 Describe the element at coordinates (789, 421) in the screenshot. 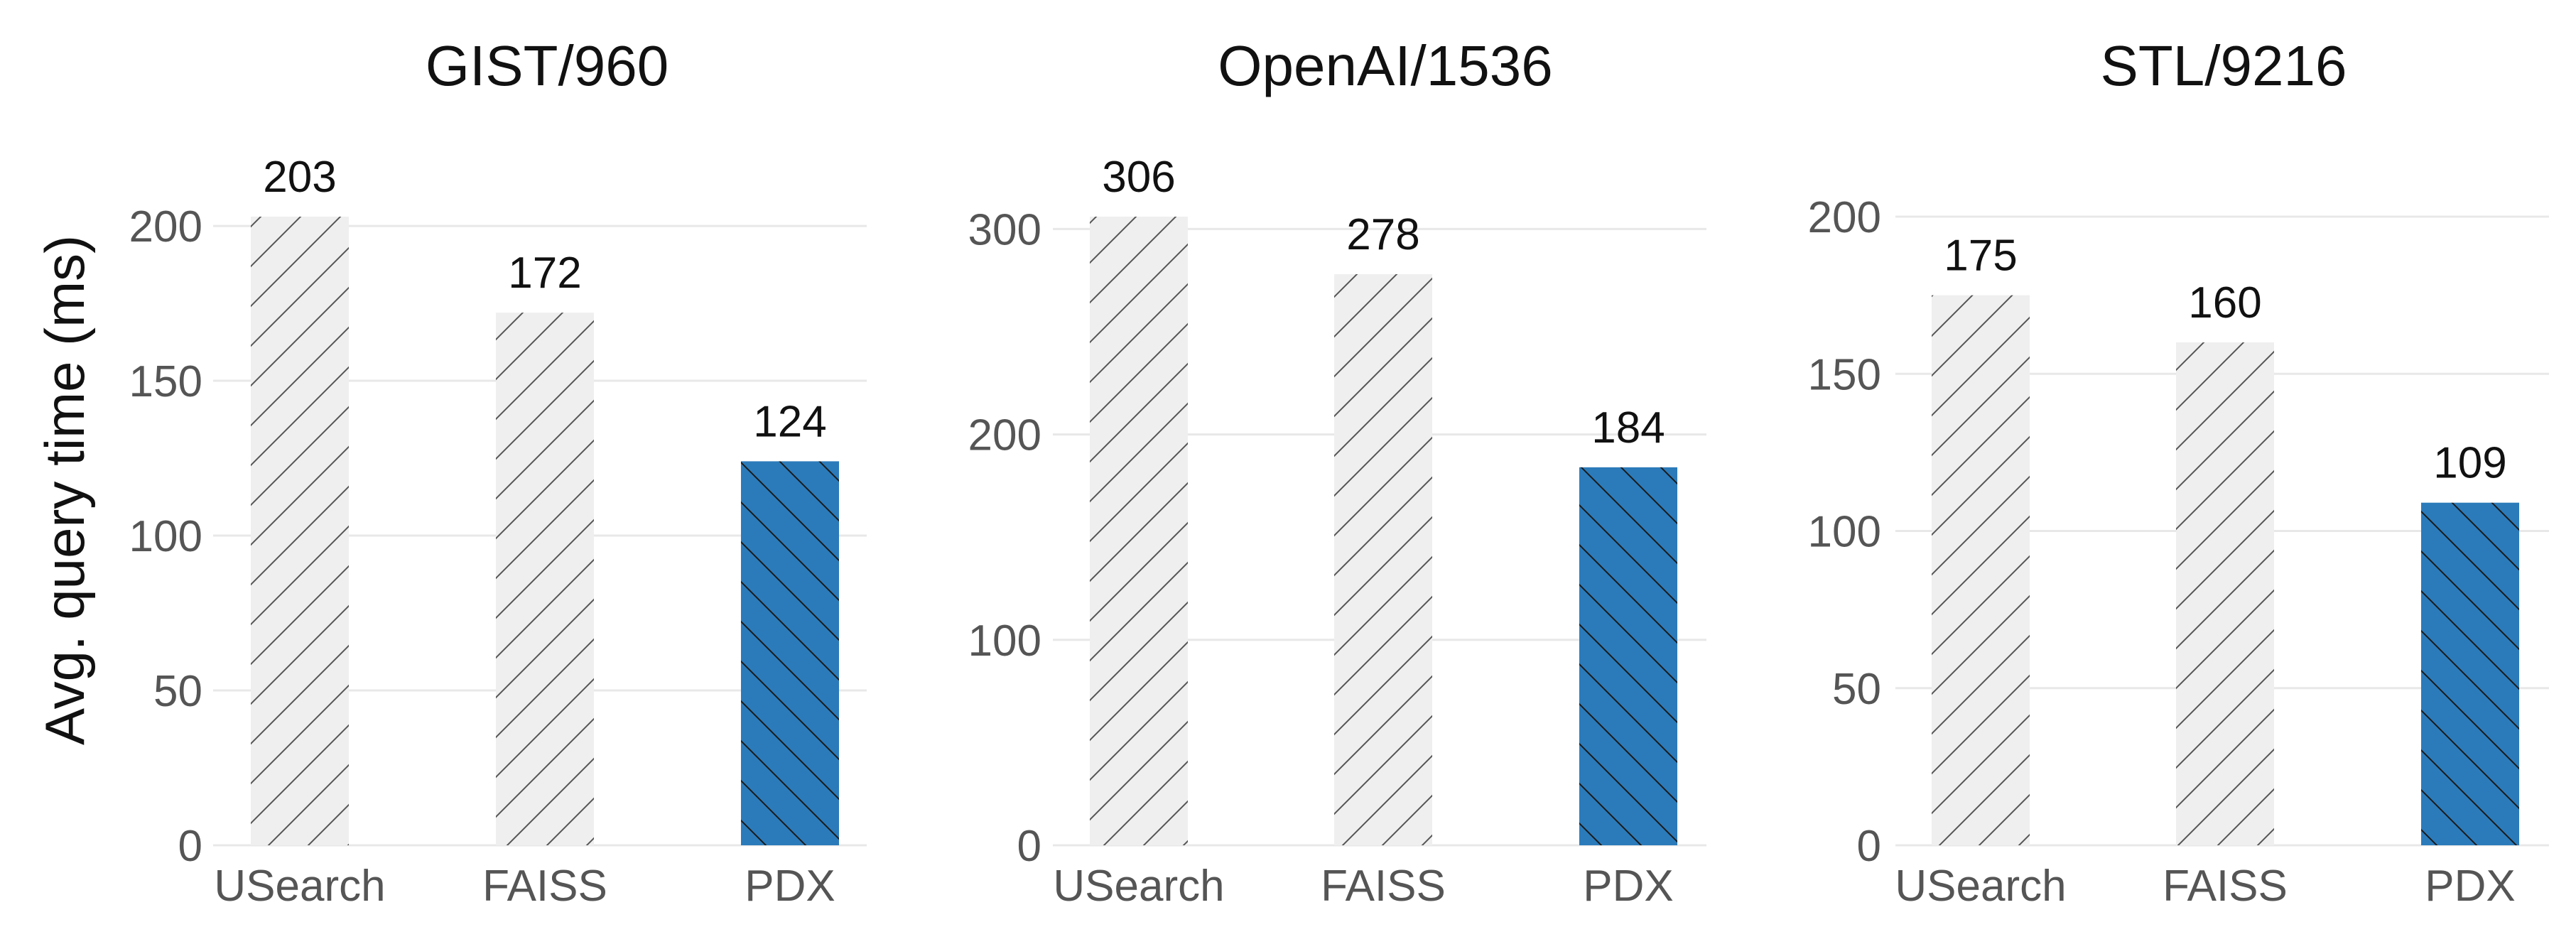

I see `bar-value-label: 124` at that location.